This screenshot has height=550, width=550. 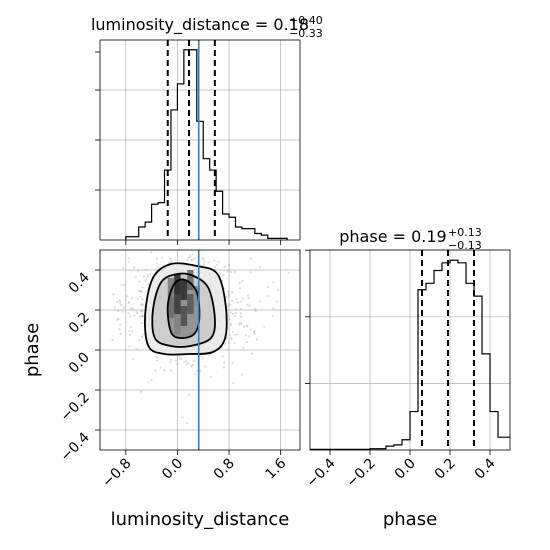 What do you see at coordinates (74, 446) in the screenshot?
I see `joint-density-ytick-label: −0.4` at bounding box center [74, 446].